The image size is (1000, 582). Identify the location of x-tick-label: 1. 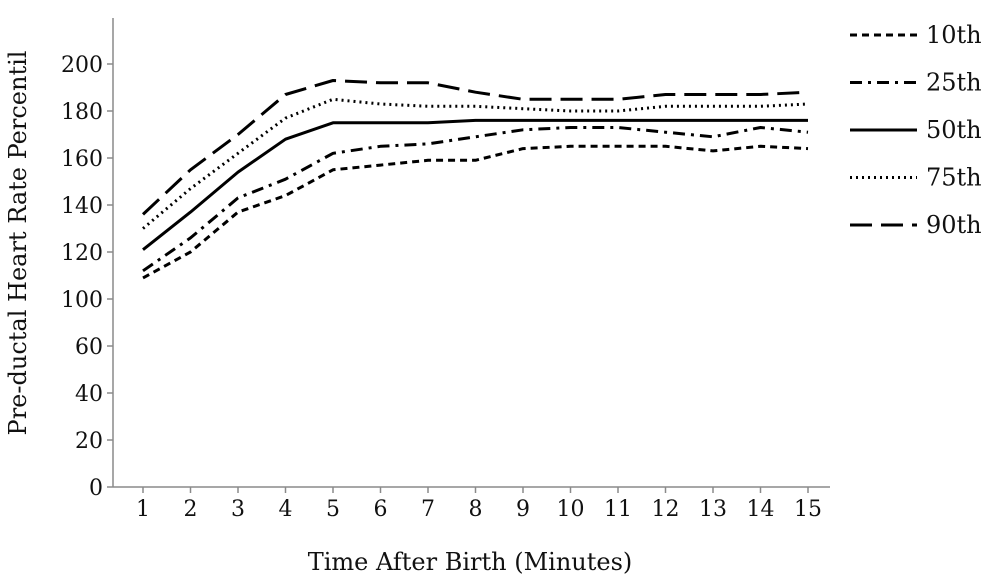
(143, 509).